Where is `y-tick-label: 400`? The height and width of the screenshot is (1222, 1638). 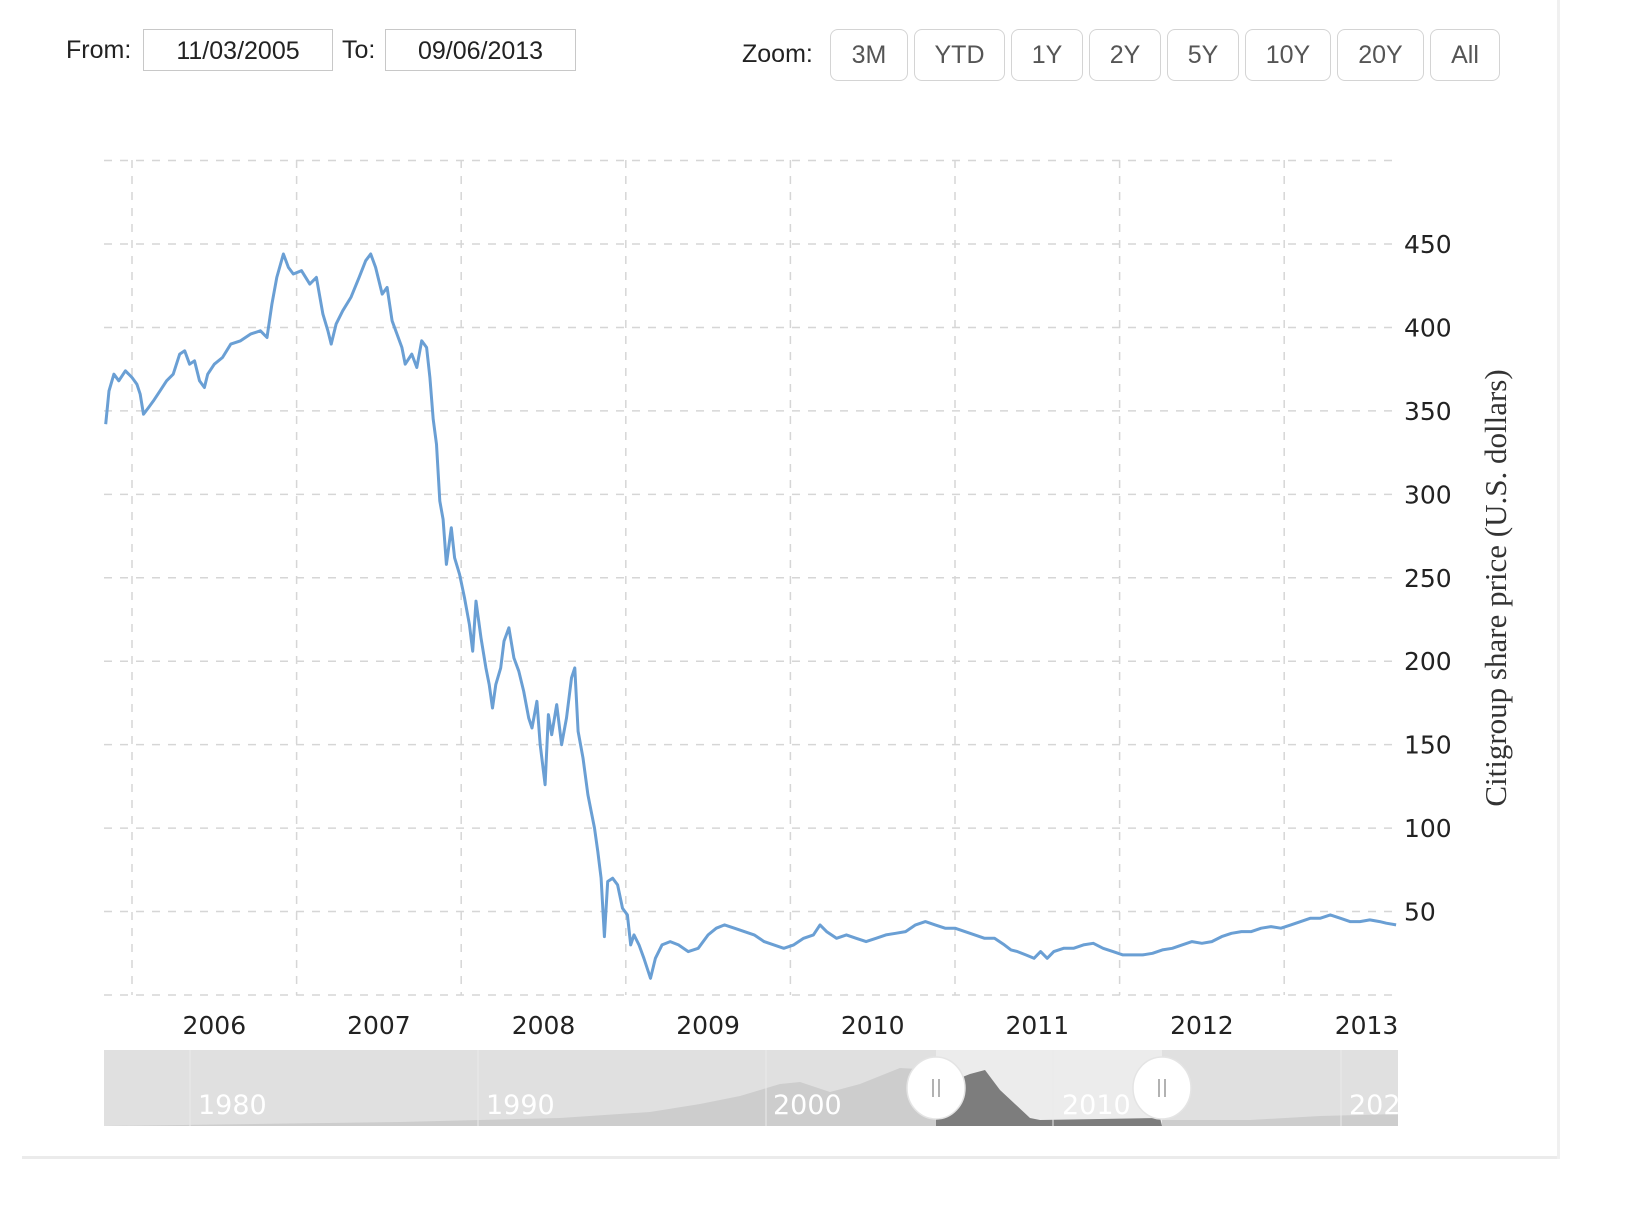
y-tick-label: 400 is located at coordinates (1428, 327).